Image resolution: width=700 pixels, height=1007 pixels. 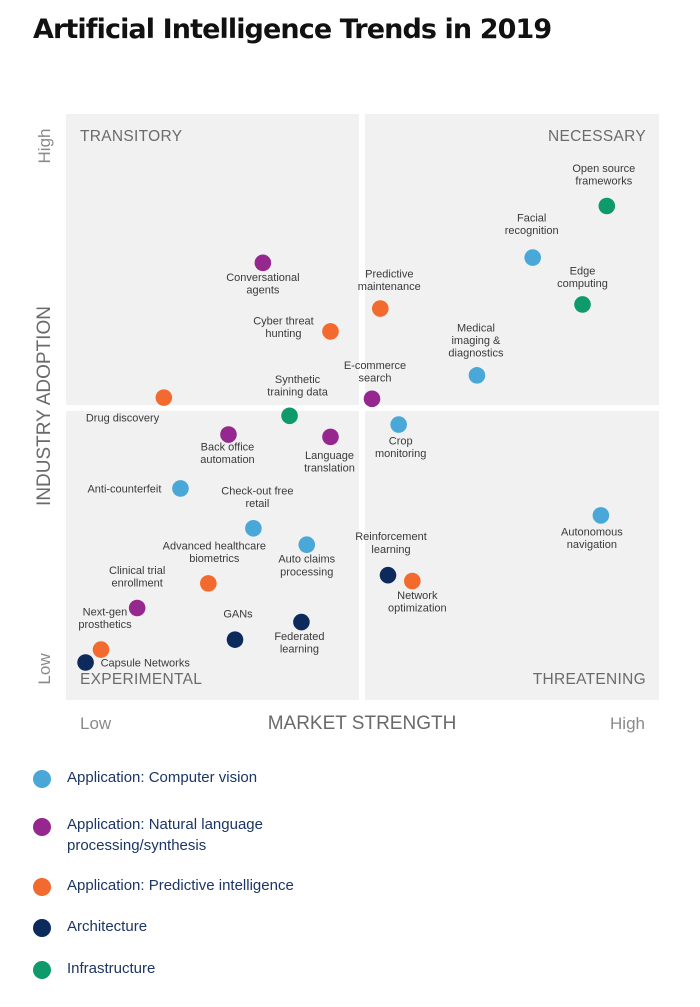 I want to click on quadrant-top-right-panel, so click(x=512, y=259).